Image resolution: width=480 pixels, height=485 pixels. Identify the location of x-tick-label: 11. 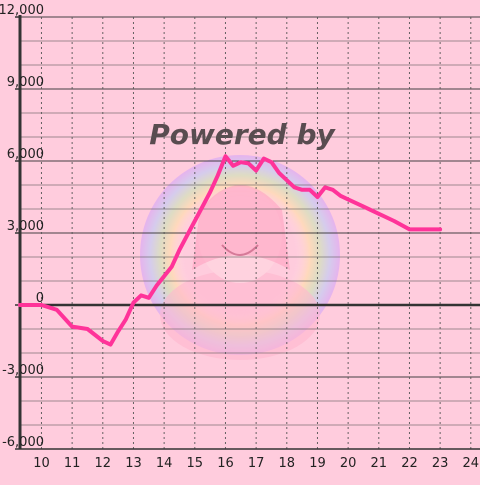
(72, 463).